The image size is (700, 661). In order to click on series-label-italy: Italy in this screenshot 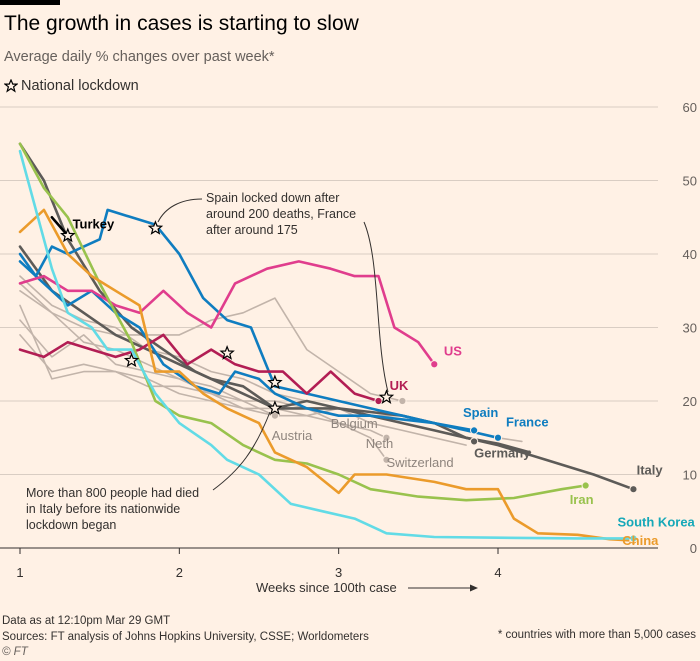, I will do `click(650, 470)`.